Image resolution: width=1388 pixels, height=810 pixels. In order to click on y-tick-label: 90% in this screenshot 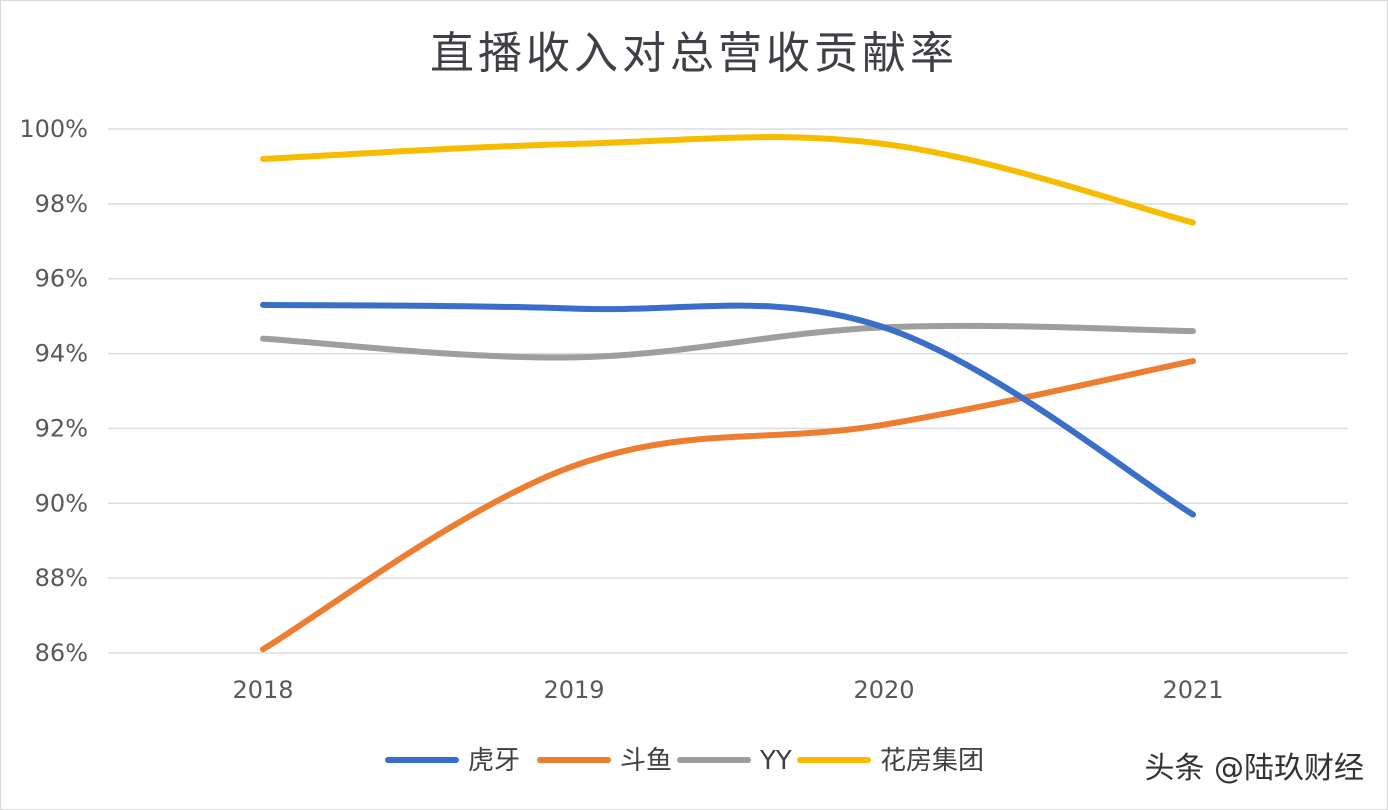, I will do `click(61, 503)`.